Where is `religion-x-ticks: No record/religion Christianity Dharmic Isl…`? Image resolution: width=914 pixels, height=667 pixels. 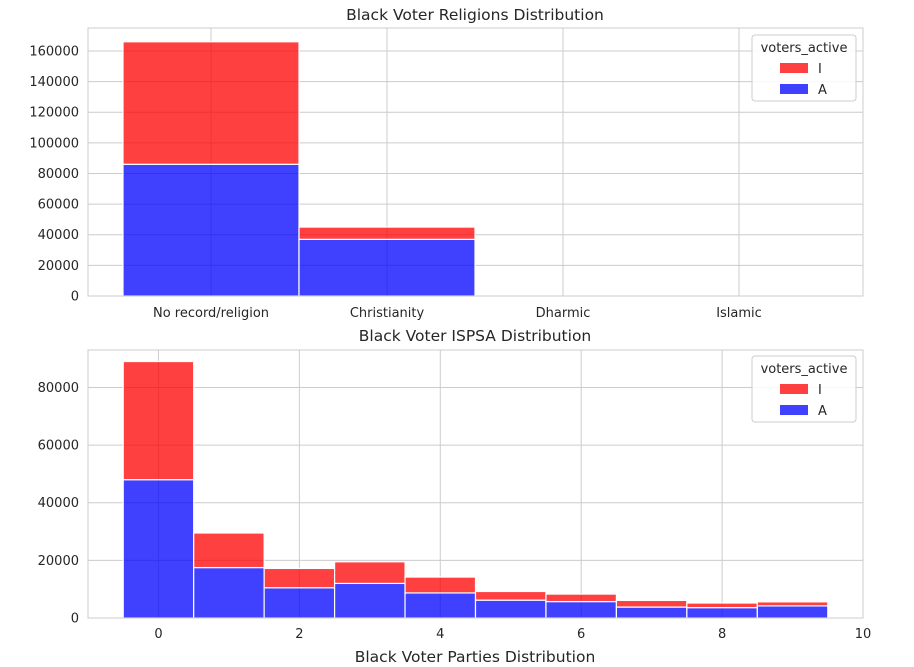
religion-x-ticks: No record/religion Christianity Dharmic Isl… is located at coordinates (457, 313).